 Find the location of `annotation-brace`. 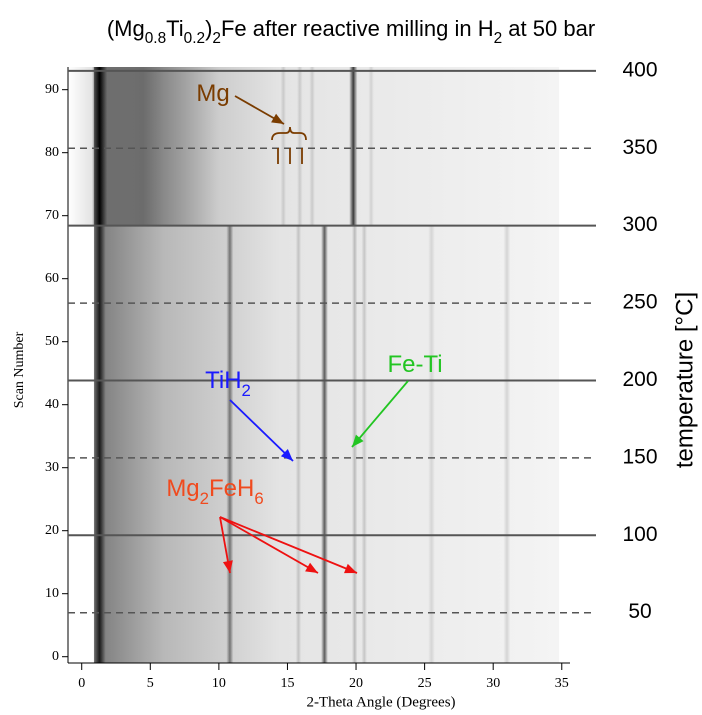

annotation-brace is located at coordinates (289, 133).